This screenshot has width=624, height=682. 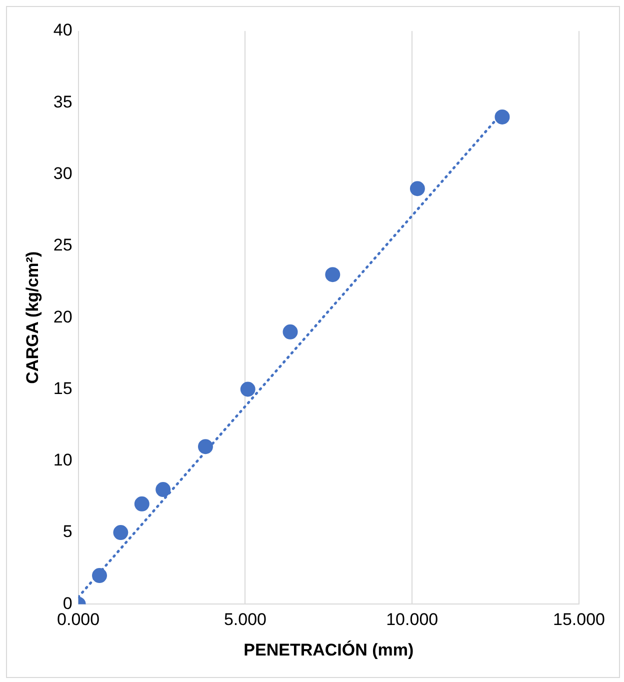 I want to click on y-tick-label: 40, so click(x=62, y=30).